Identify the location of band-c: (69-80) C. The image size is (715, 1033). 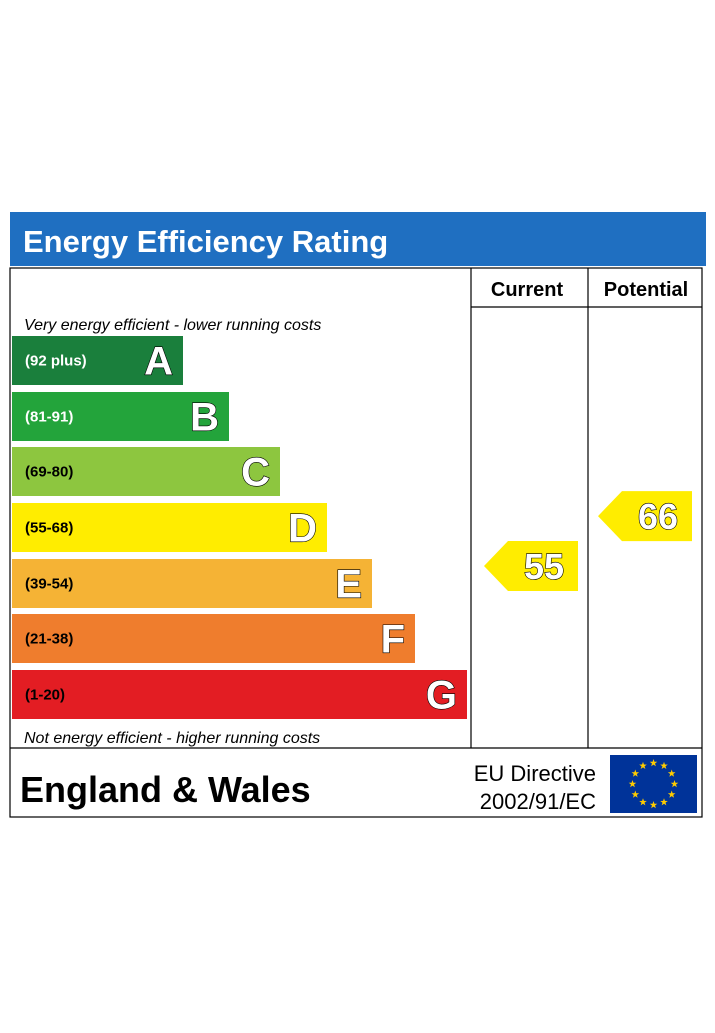
(146, 471).